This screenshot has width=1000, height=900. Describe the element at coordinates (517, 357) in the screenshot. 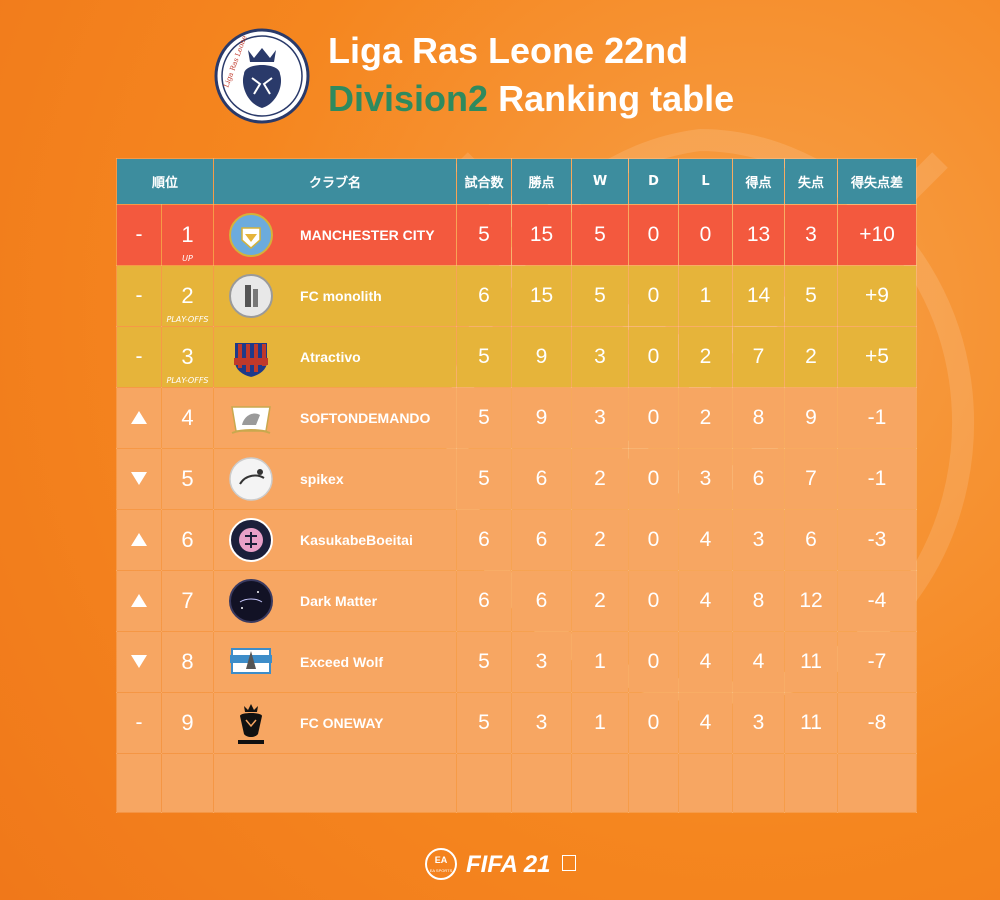

I see `table-row: -3 PLAY-OFFS Atractivo 5 9 3 0 2 7 2 +5` at that location.